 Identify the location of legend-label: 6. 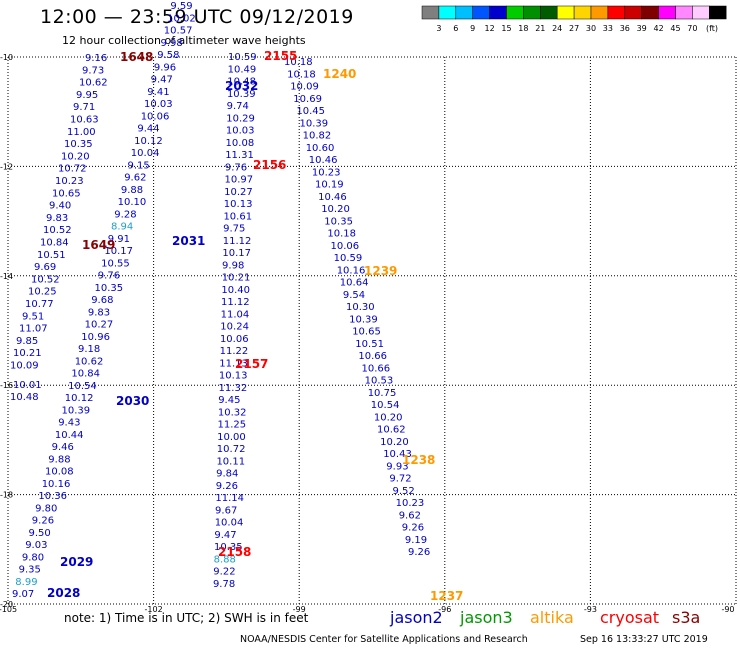
(455, 28).